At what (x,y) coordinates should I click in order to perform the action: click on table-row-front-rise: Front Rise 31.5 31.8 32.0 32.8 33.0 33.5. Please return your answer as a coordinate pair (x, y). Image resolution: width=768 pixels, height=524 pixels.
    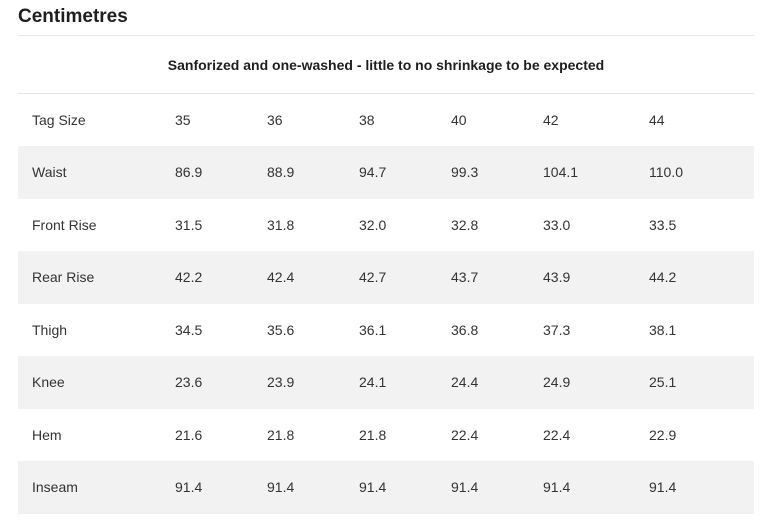
    Looking at the image, I should click on (386, 225).